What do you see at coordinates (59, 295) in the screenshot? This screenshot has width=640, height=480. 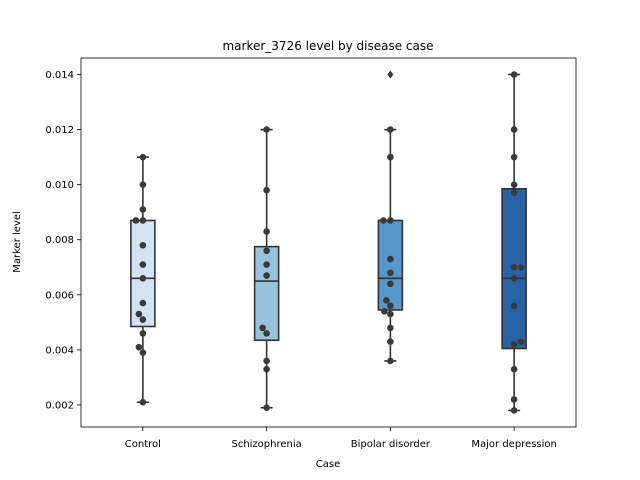 I see `y-tick-label: 0.006` at bounding box center [59, 295].